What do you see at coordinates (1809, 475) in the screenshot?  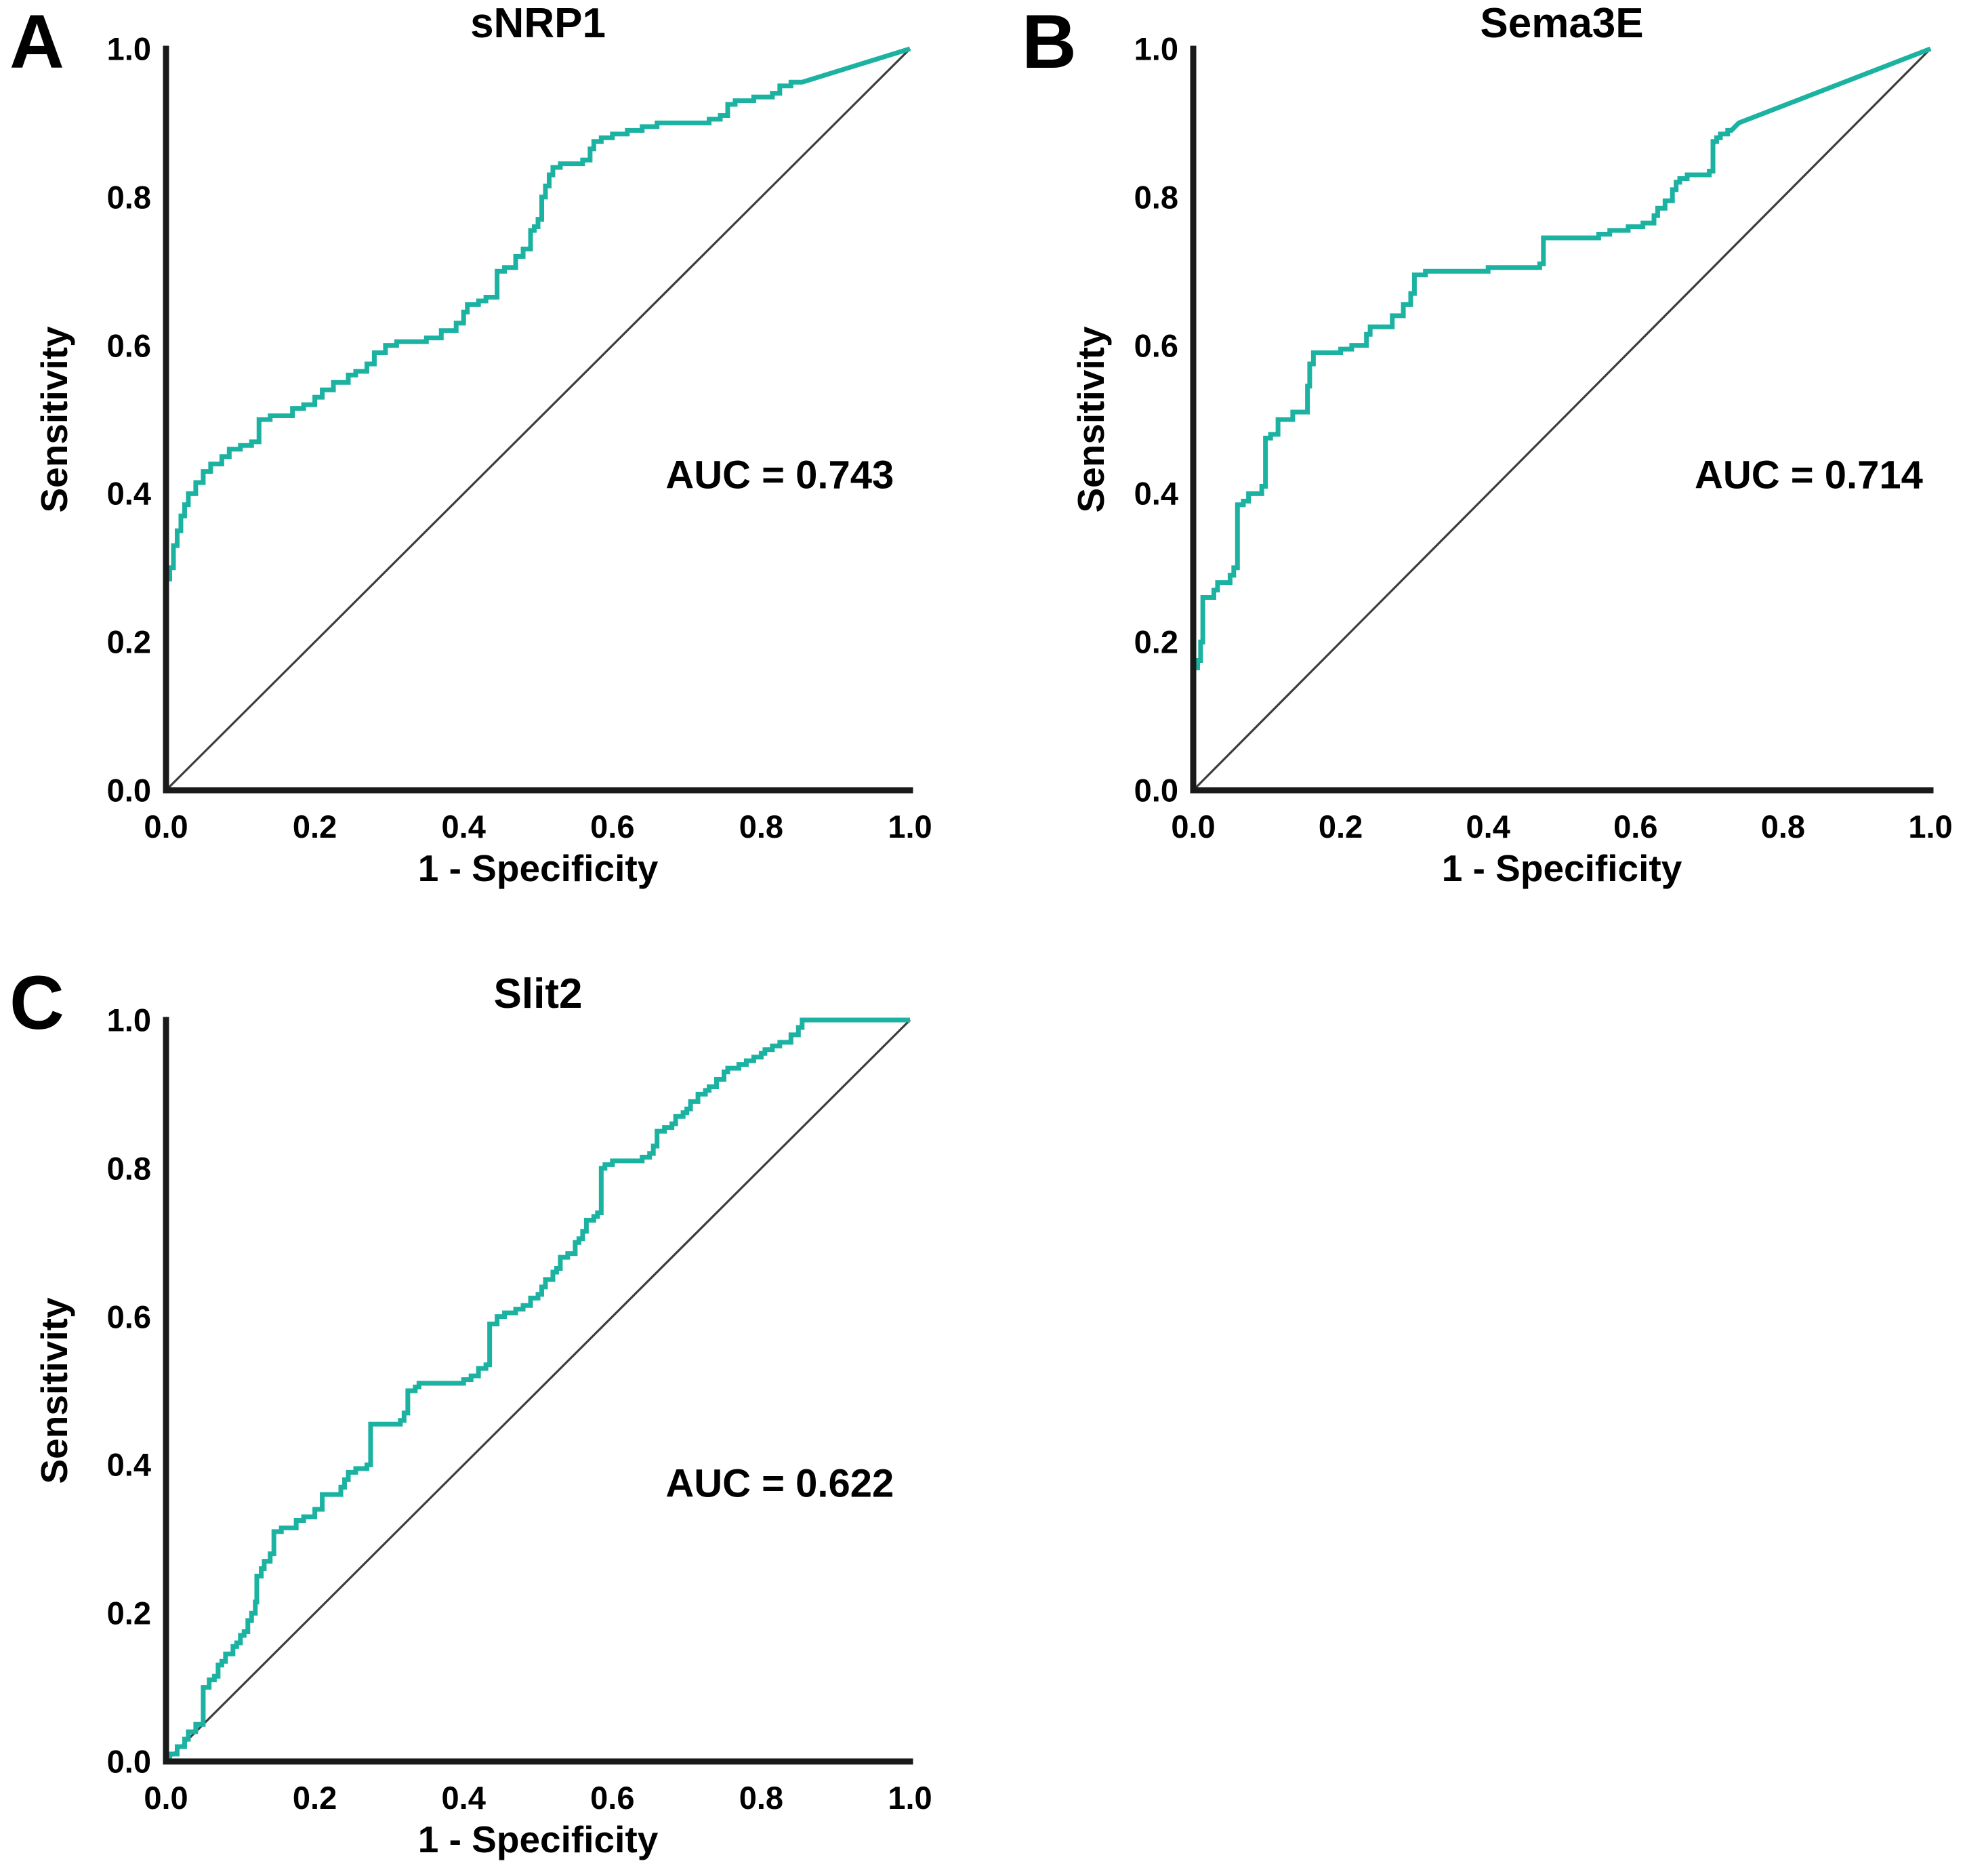 I see `auc-annotation: AUC = 0.714` at bounding box center [1809, 475].